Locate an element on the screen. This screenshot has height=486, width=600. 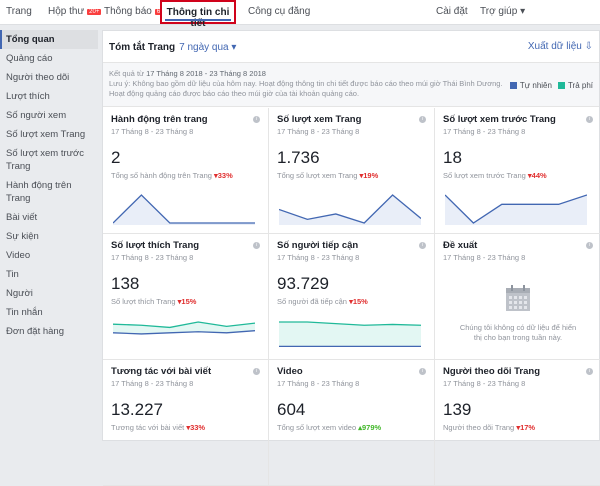
sidebar-item: Lượt thích is located at coordinates (28, 96).